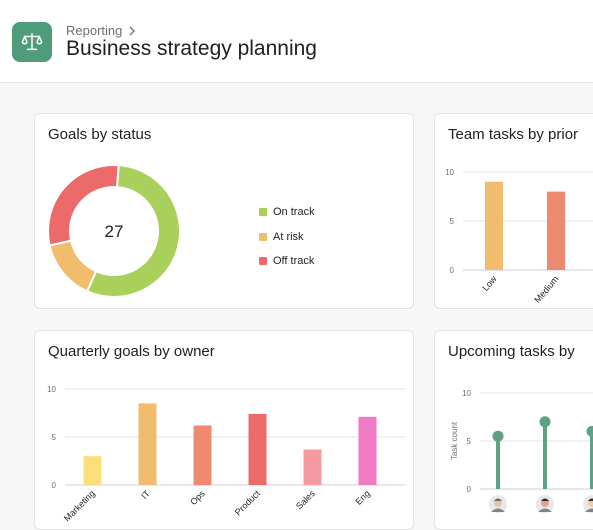 This screenshot has height=530, width=593. I want to click on bar-it, so click(148, 444).